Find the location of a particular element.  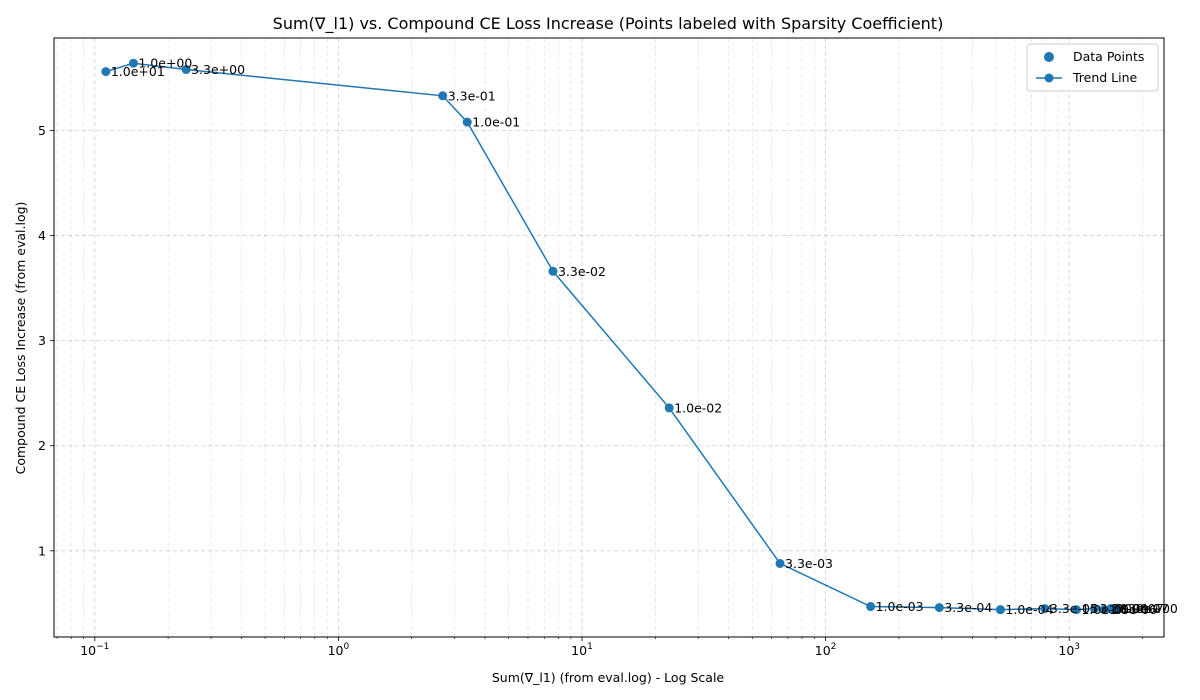

x-tick-label: 10³ is located at coordinates (1069, 650).